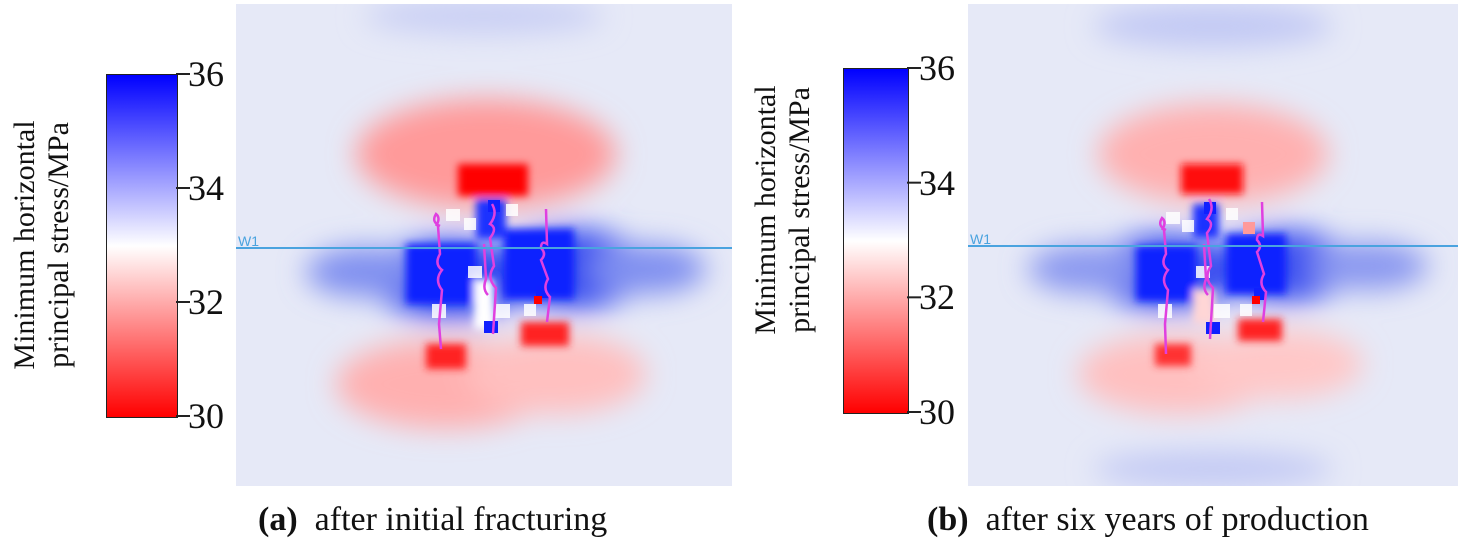  I want to click on center-white-gap, so click(484, 304).